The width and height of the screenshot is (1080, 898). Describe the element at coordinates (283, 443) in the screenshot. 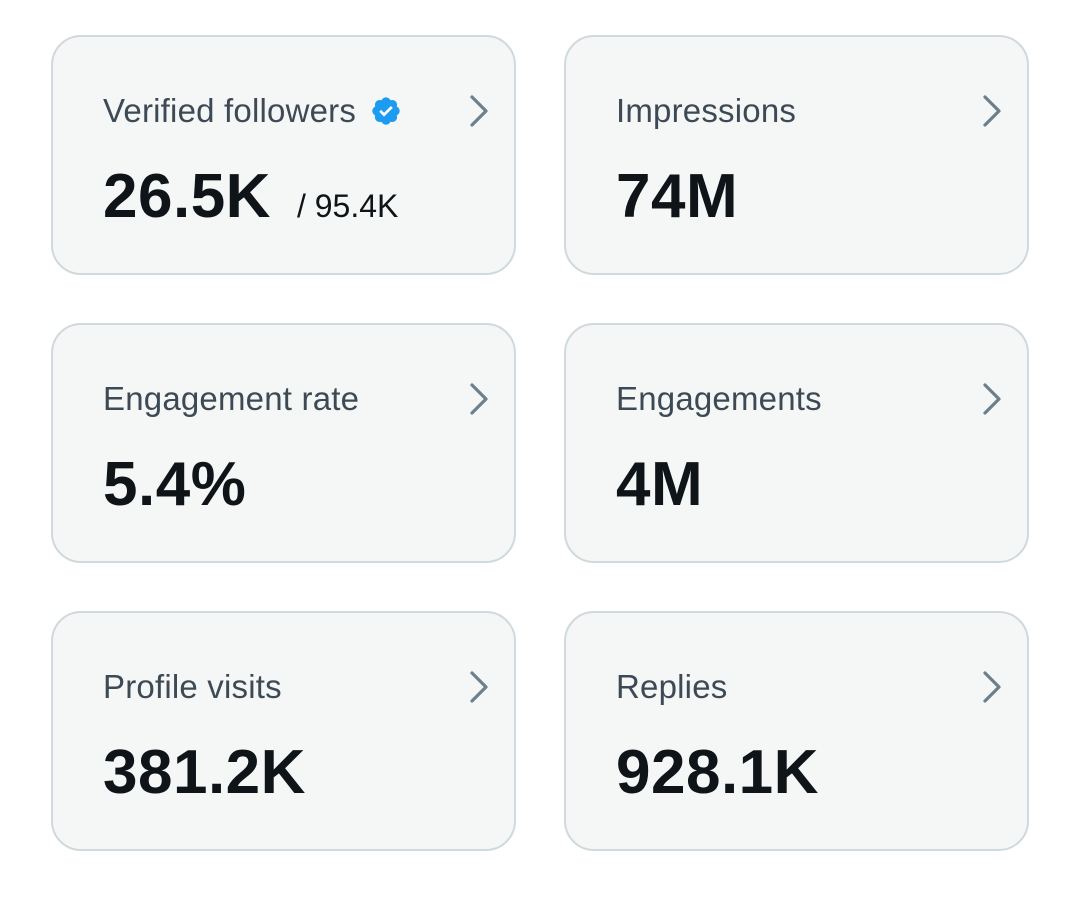

I see `metric-card-engagement-rate: Engagement rate 5.4%` at that location.